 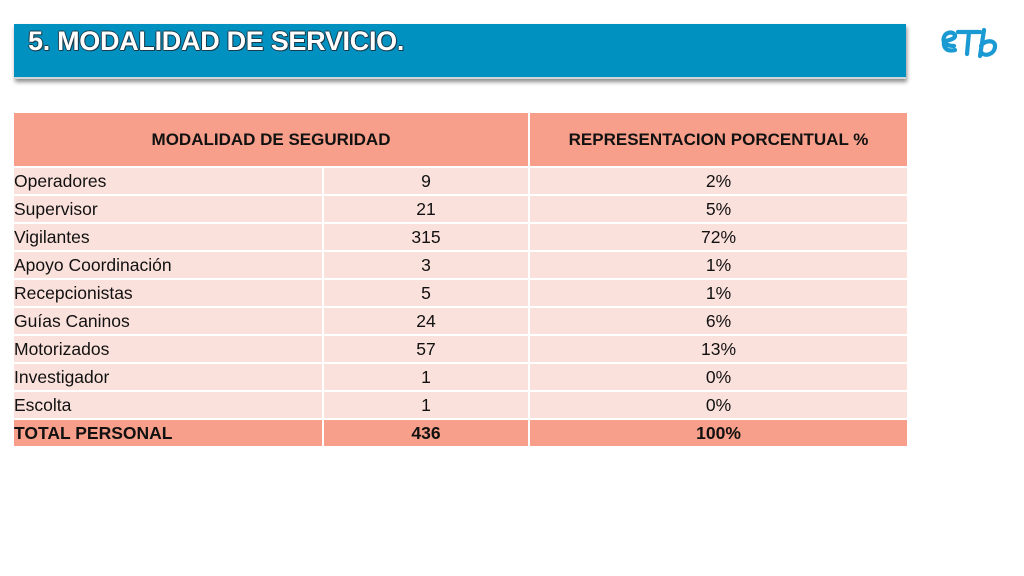 I want to click on row-count: 21, so click(x=426, y=209).